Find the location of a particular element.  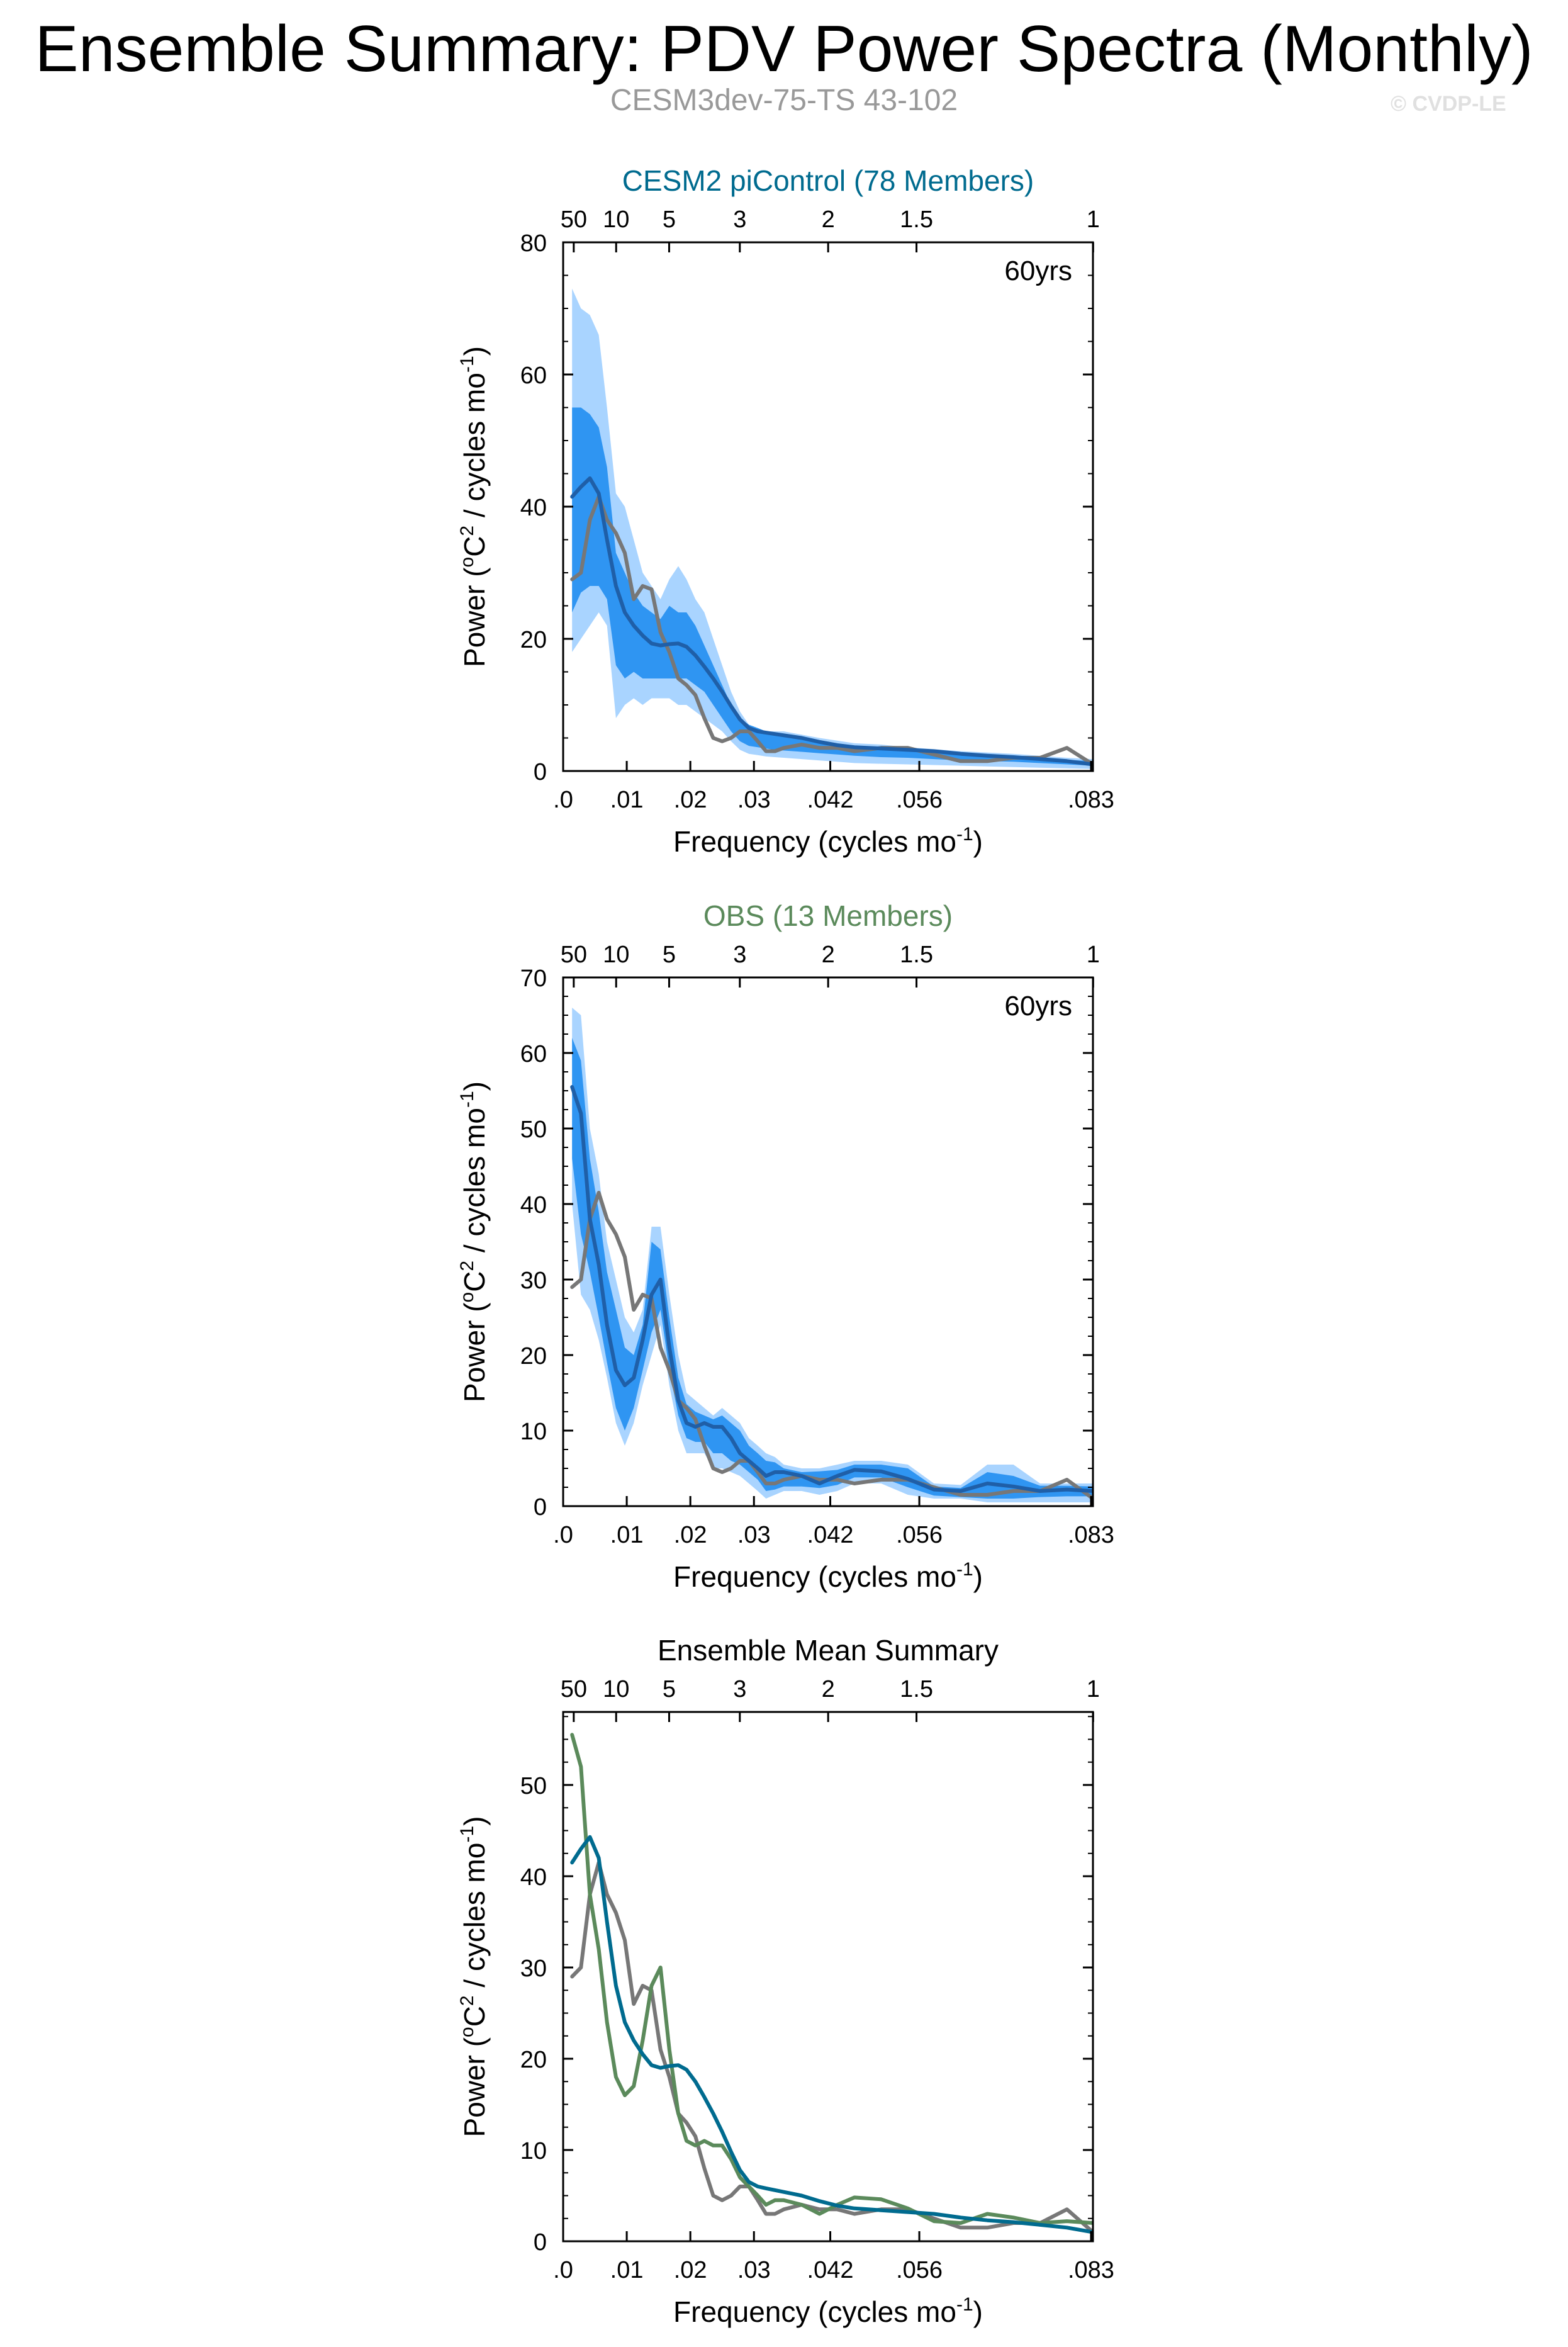

outer-spread-band is located at coordinates (832, 528).